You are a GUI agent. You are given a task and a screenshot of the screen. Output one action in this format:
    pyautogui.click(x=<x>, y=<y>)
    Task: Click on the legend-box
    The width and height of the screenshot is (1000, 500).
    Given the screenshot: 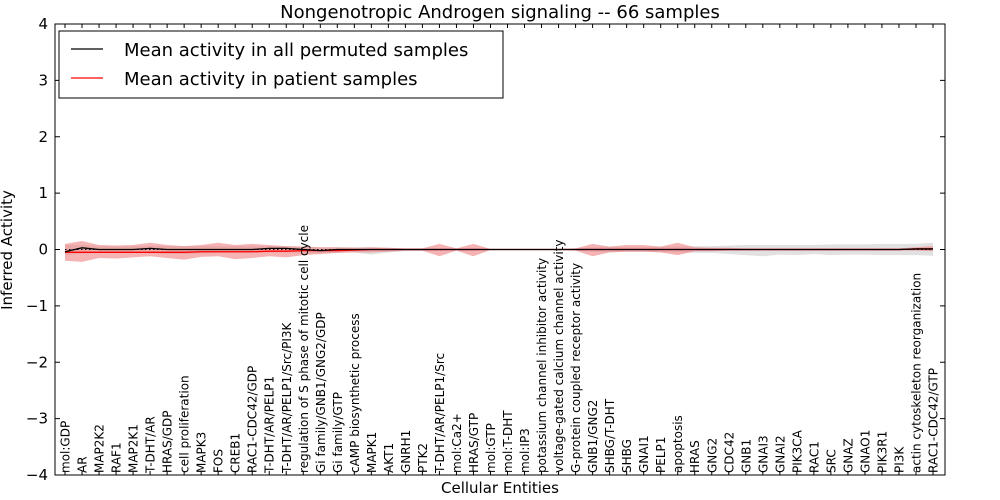 What is the action you would take?
    pyautogui.click(x=281, y=64)
    